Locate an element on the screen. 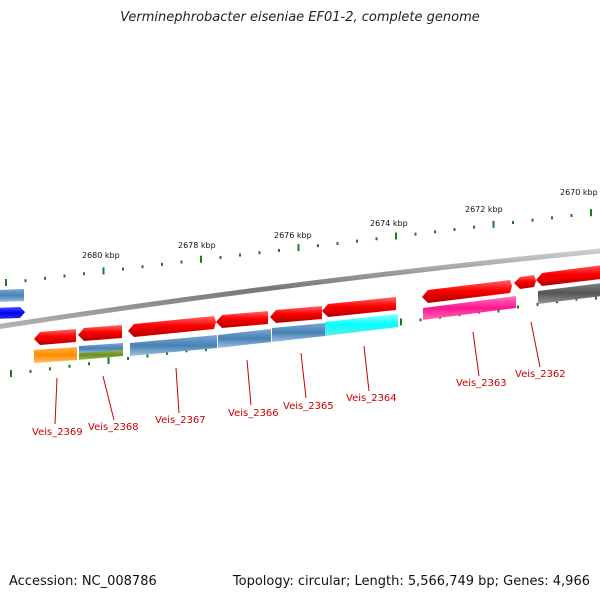  gene-partial-blue is located at coordinates (12, 313).